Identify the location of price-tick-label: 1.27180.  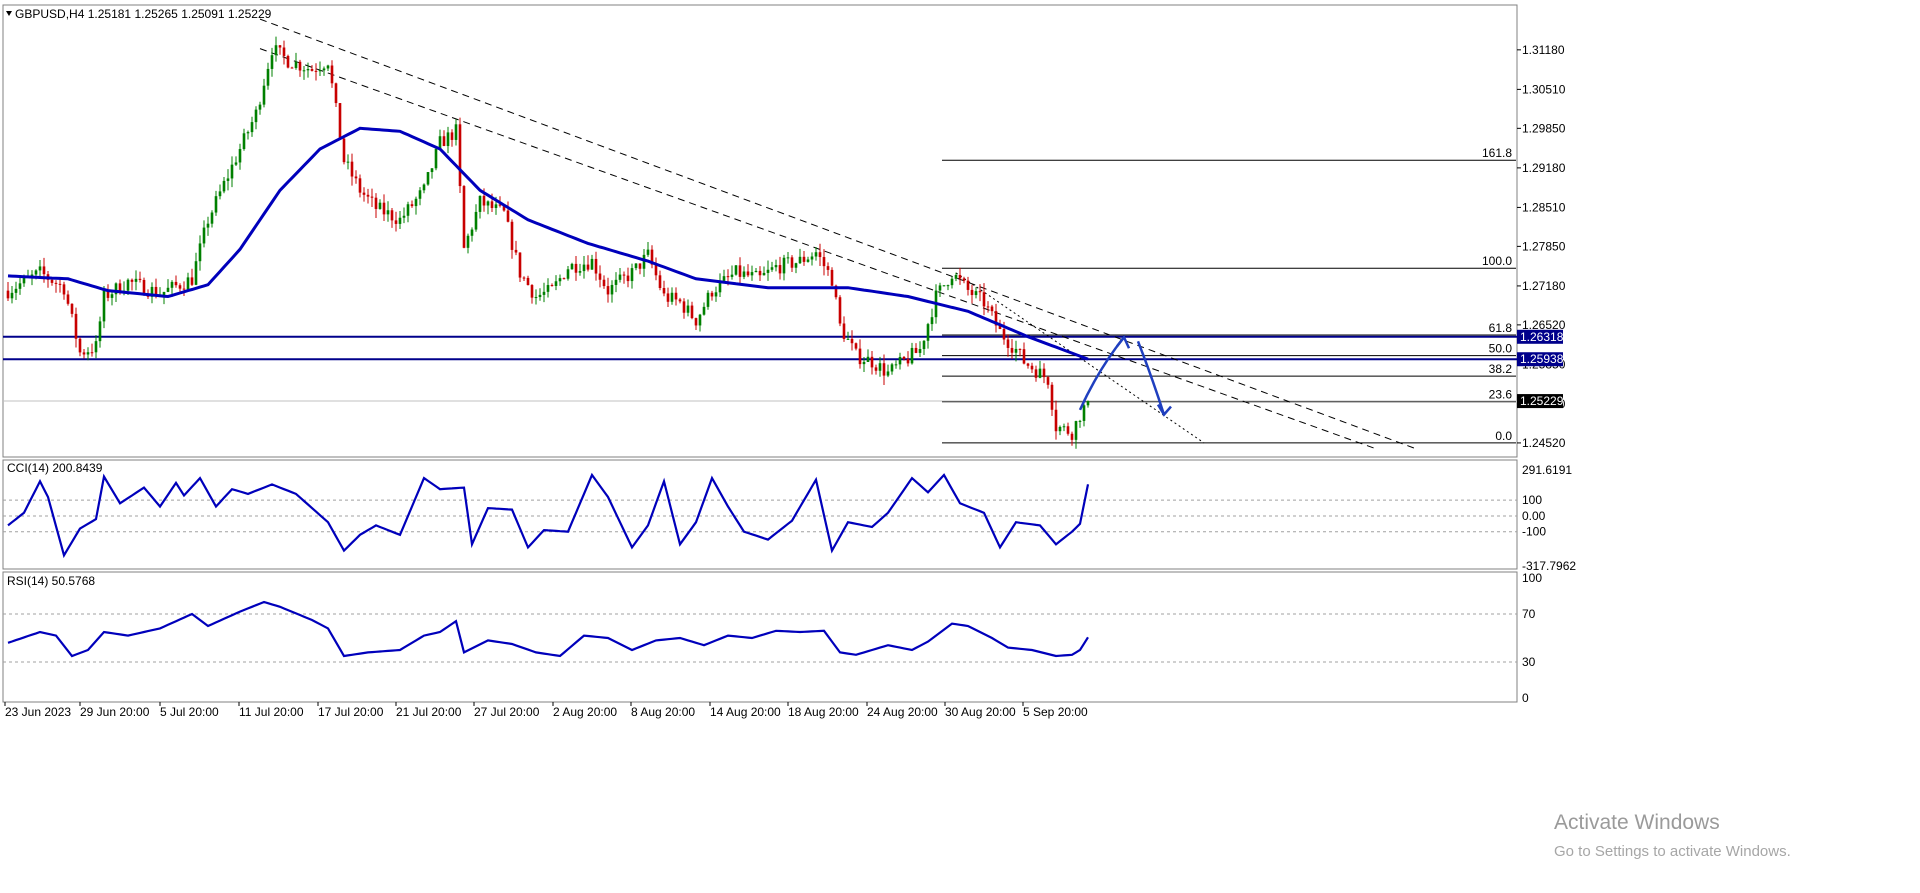
(1544, 286).